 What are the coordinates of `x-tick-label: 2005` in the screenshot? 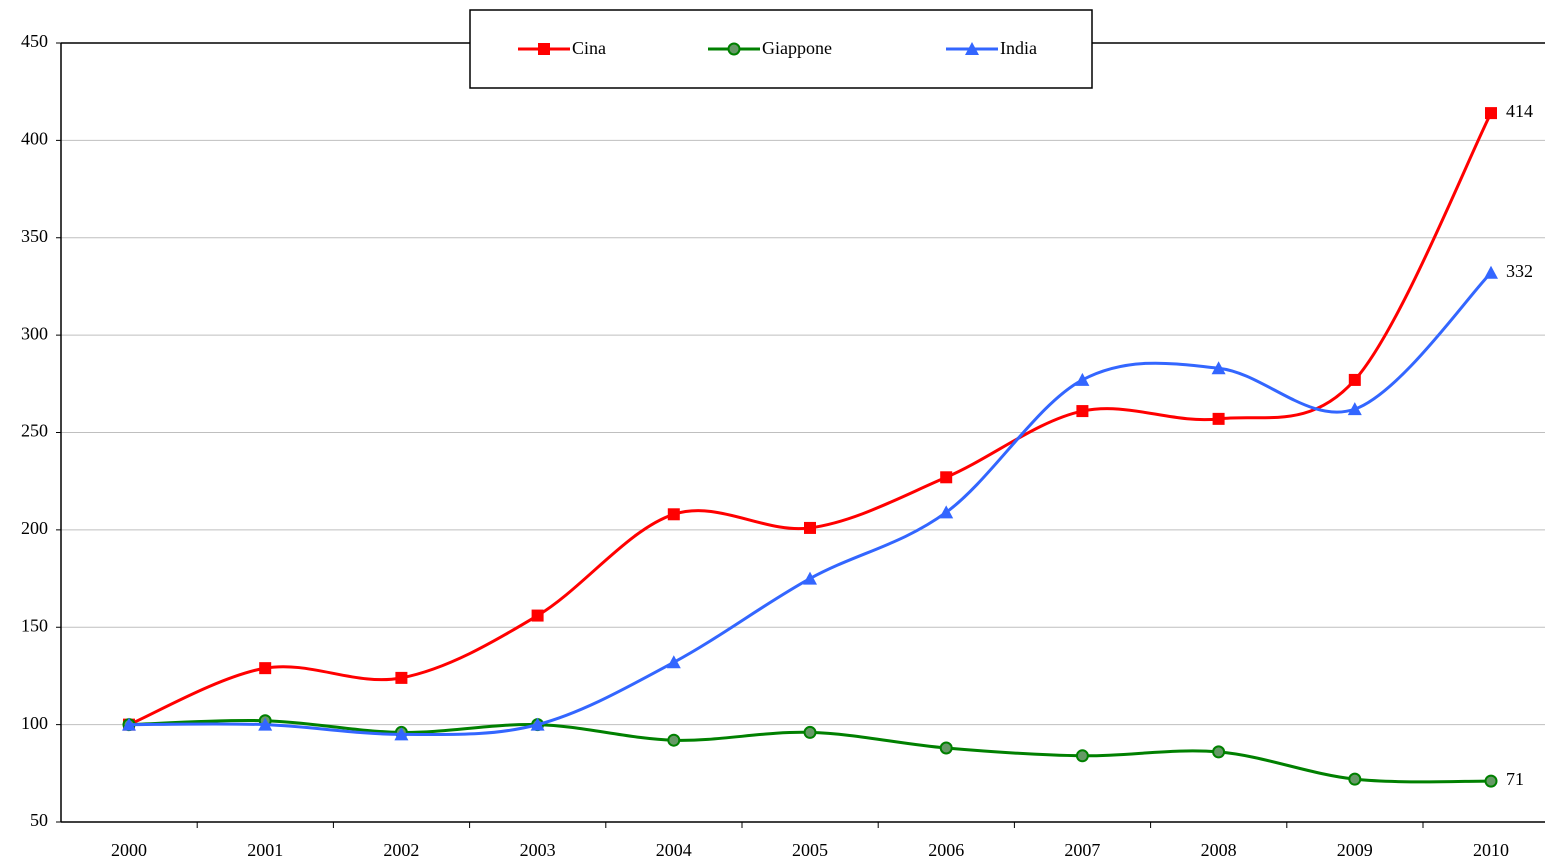 It's located at (810, 850).